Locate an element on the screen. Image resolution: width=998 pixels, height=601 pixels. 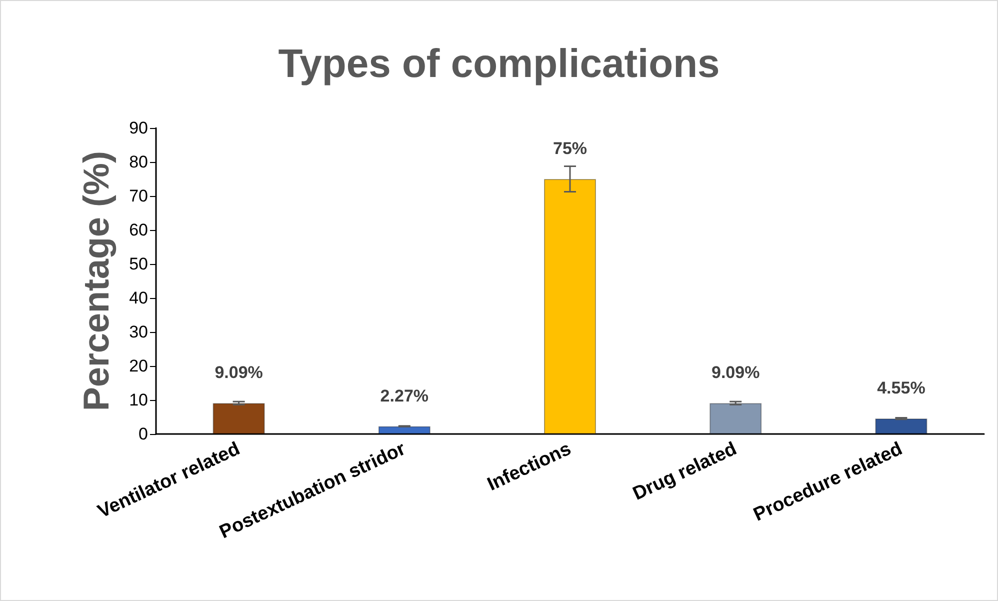
y-tick-label: 50 is located at coordinates (138, 264).